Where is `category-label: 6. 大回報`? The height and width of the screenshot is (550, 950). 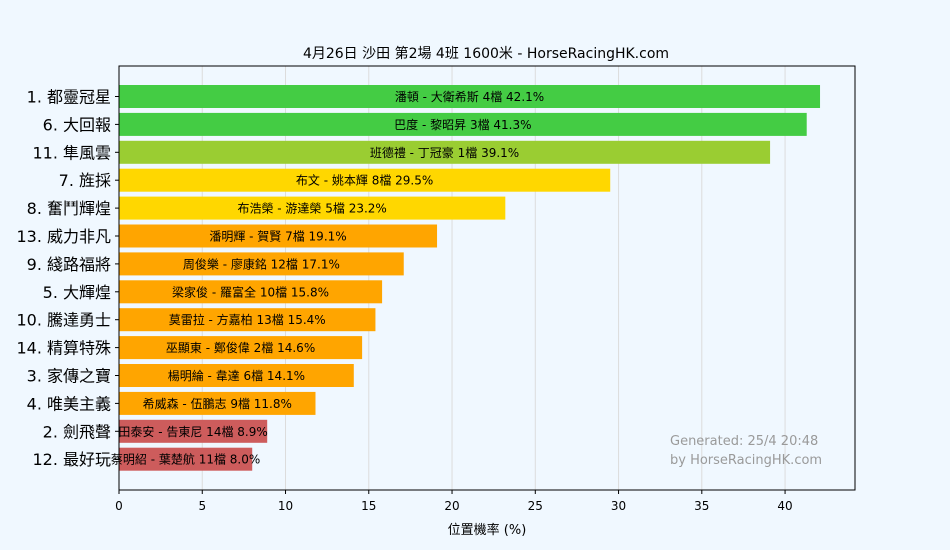 category-label: 6. 大回報 is located at coordinates (77, 124).